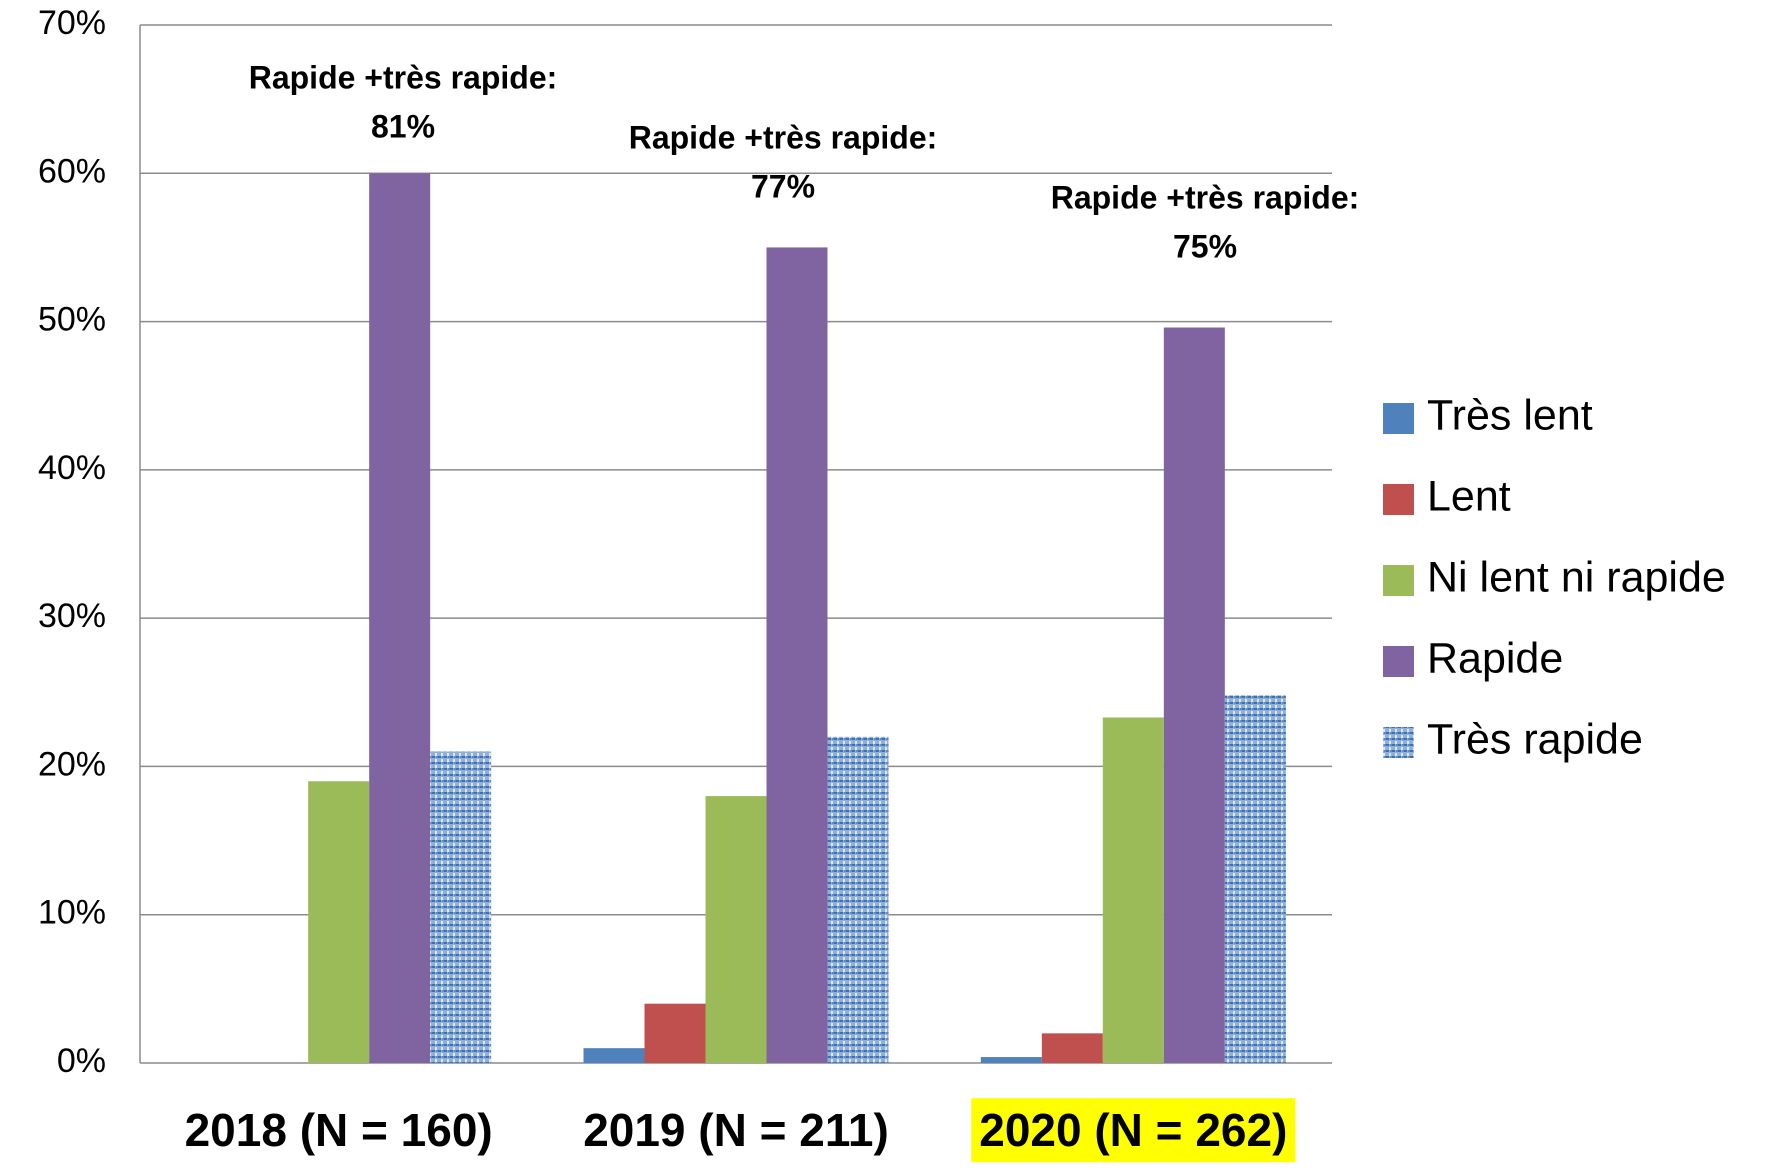 The height and width of the screenshot is (1168, 1787). Describe the element at coordinates (403, 126) in the screenshot. I see `annotation-value: 81%` at that location.